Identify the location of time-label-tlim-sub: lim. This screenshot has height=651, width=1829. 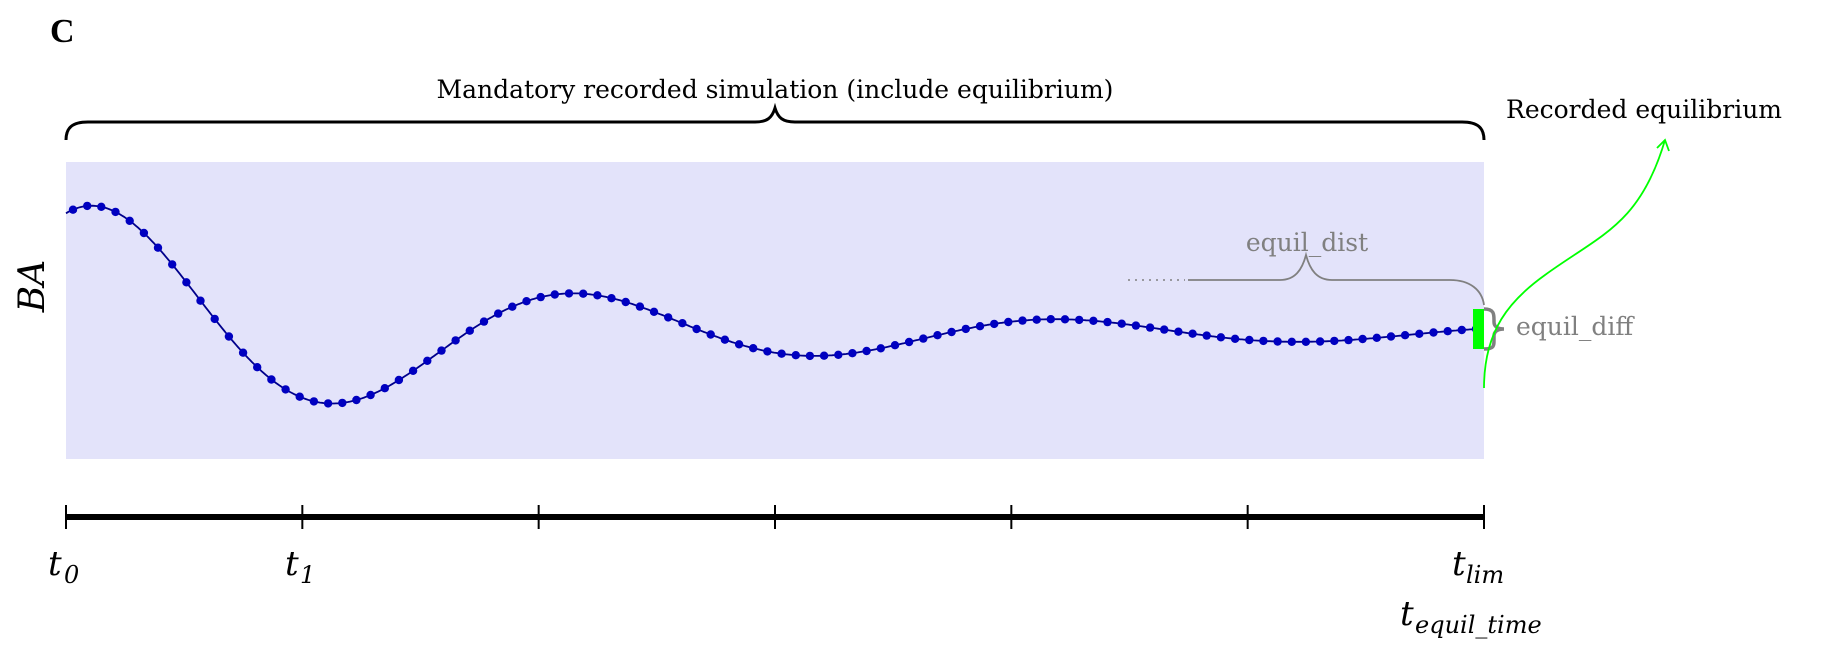
(1485, 575).